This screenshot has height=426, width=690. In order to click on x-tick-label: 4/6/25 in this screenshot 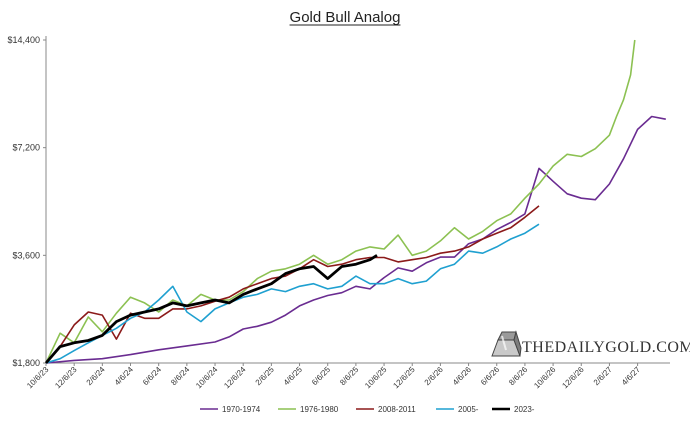, I will do `click(293, 376)`.